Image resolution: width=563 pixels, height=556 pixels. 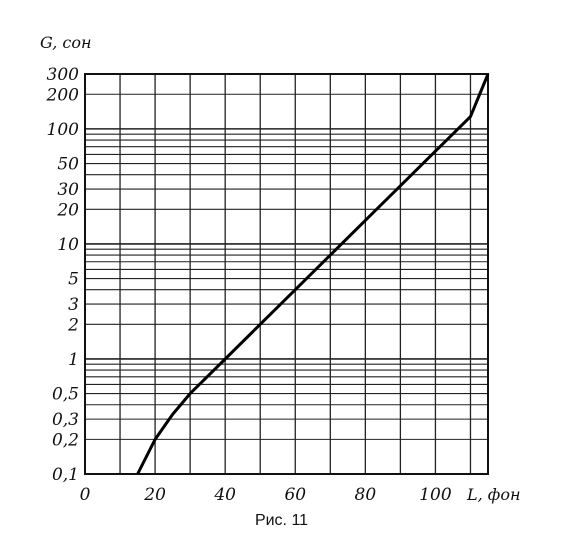 I want to click on y-tick-label: 0,1, so click(x=65, y=475).